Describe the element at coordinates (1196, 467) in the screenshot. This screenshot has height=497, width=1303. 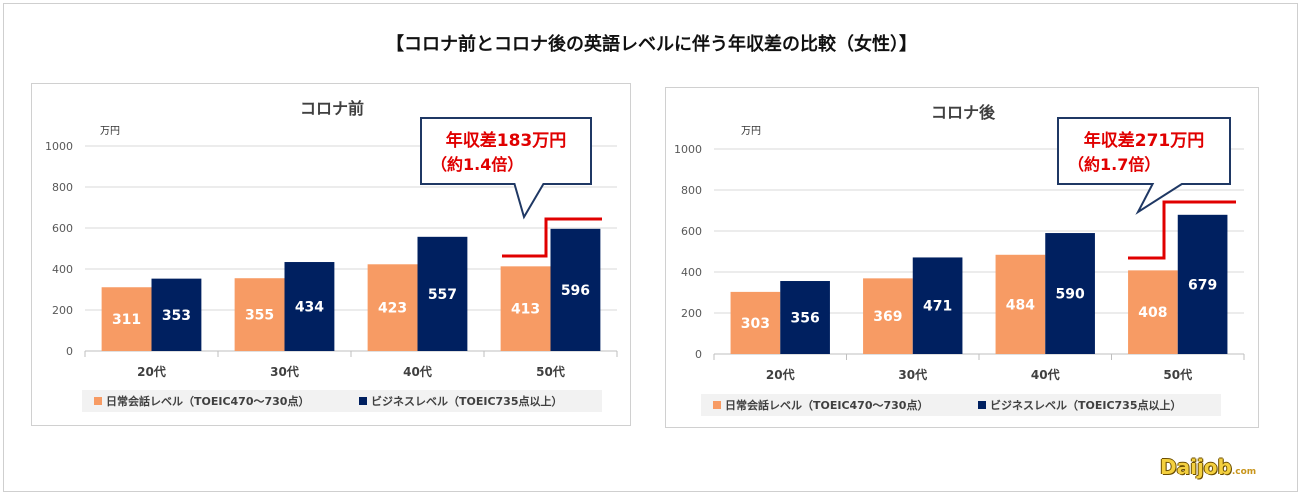
I see `logo-main: Daijob` at that location.